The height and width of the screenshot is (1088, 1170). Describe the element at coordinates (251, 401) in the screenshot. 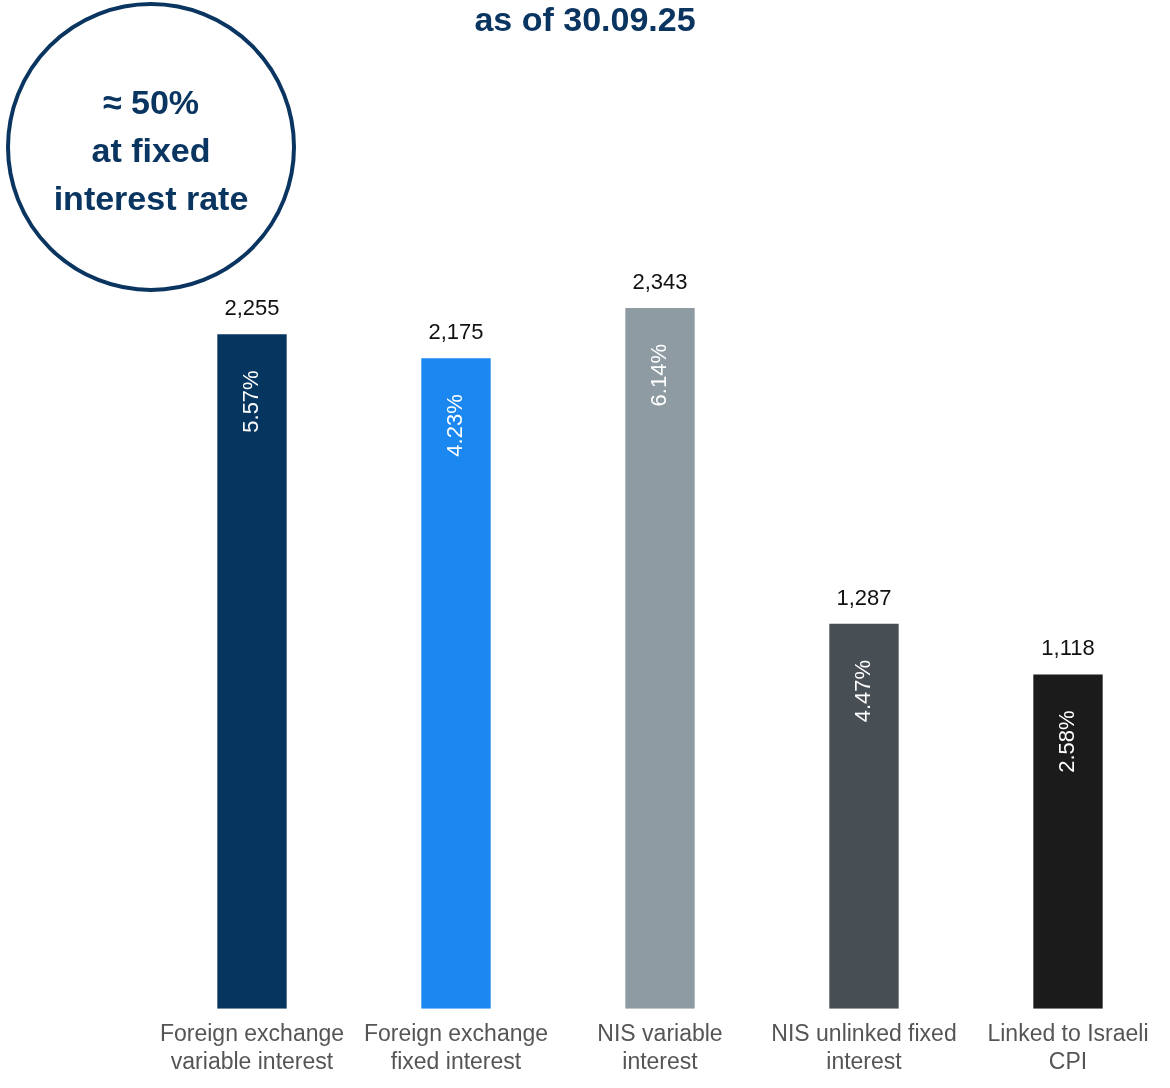

I see `annotation: 5.57%` at that location.